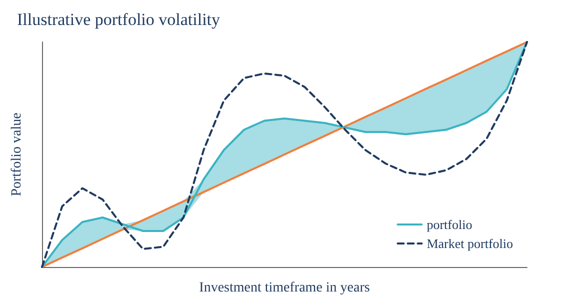  I want to click on legend-label: portfolio, so click(449, 224).